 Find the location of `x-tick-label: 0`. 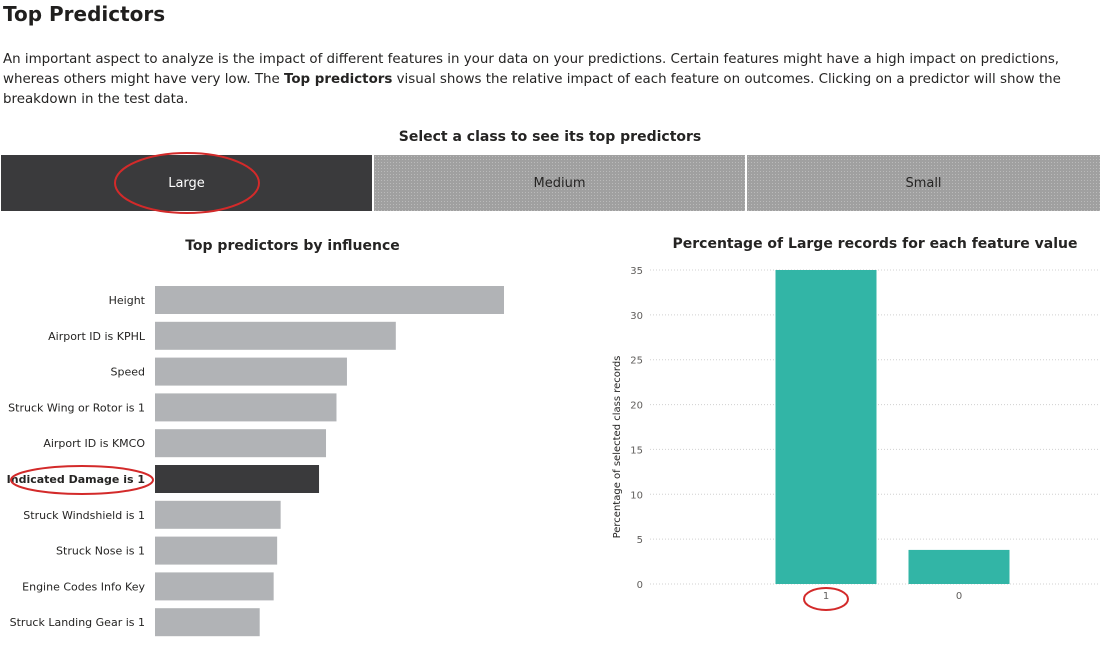

x-tick-label: 0 is located at coordinates (959, 596).